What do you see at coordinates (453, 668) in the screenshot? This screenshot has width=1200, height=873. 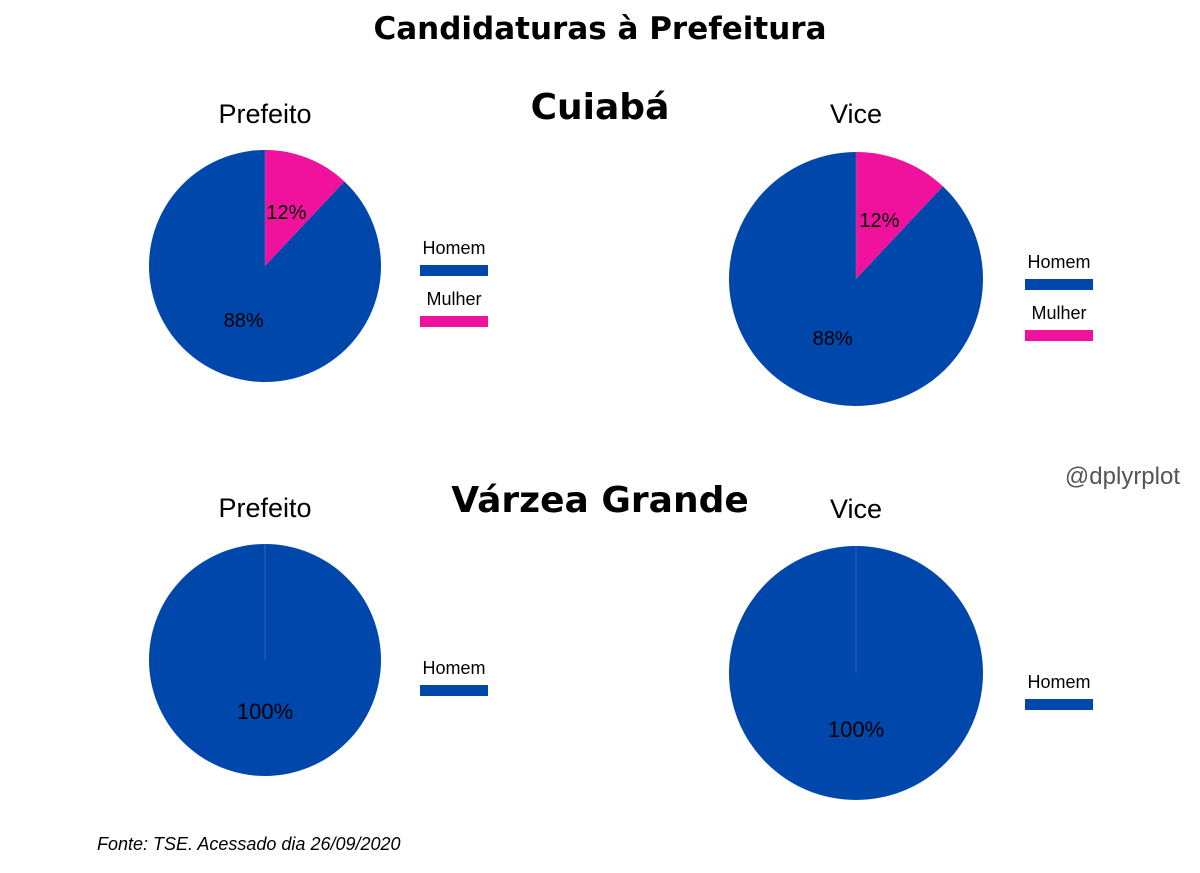 I see `legend-label-varzea-grande-prefeito-homem: Homem` at bounding box center [453, 668].